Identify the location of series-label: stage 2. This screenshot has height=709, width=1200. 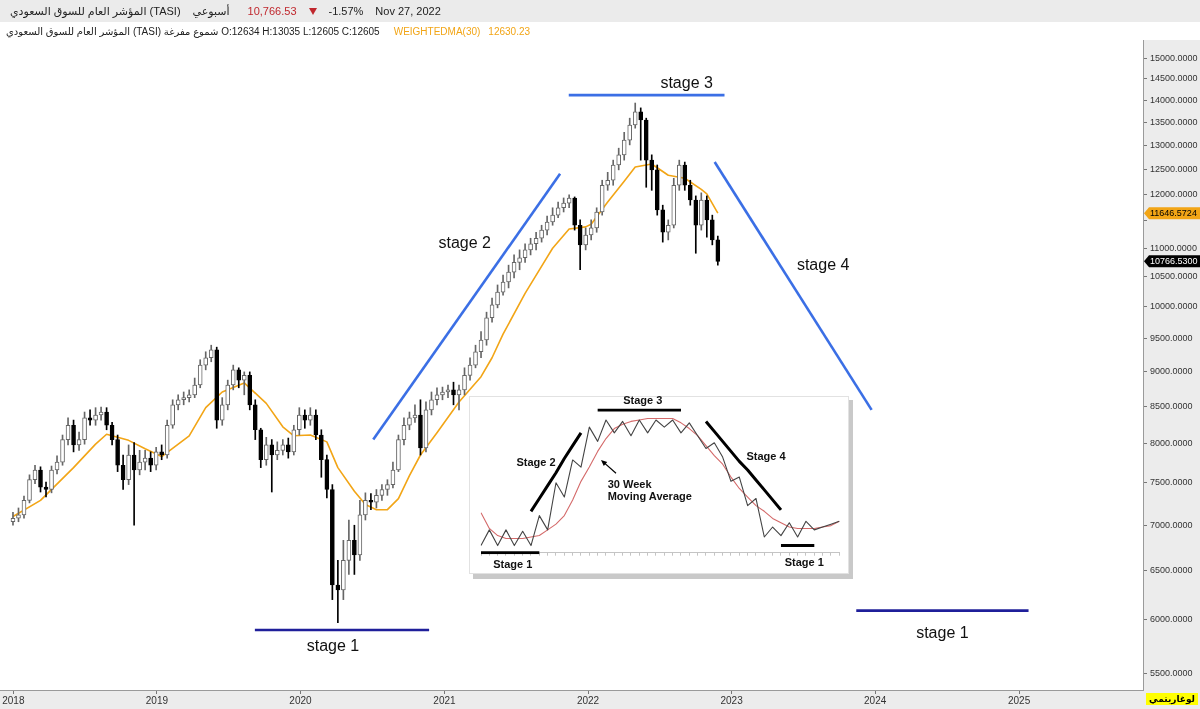
(465, 243).